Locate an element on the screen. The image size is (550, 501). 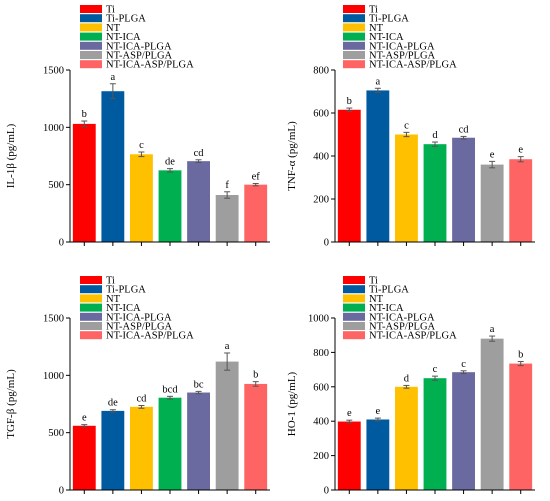
y-axis-title: TGF-β (pg/mL) is located at coordinates (11, 404).